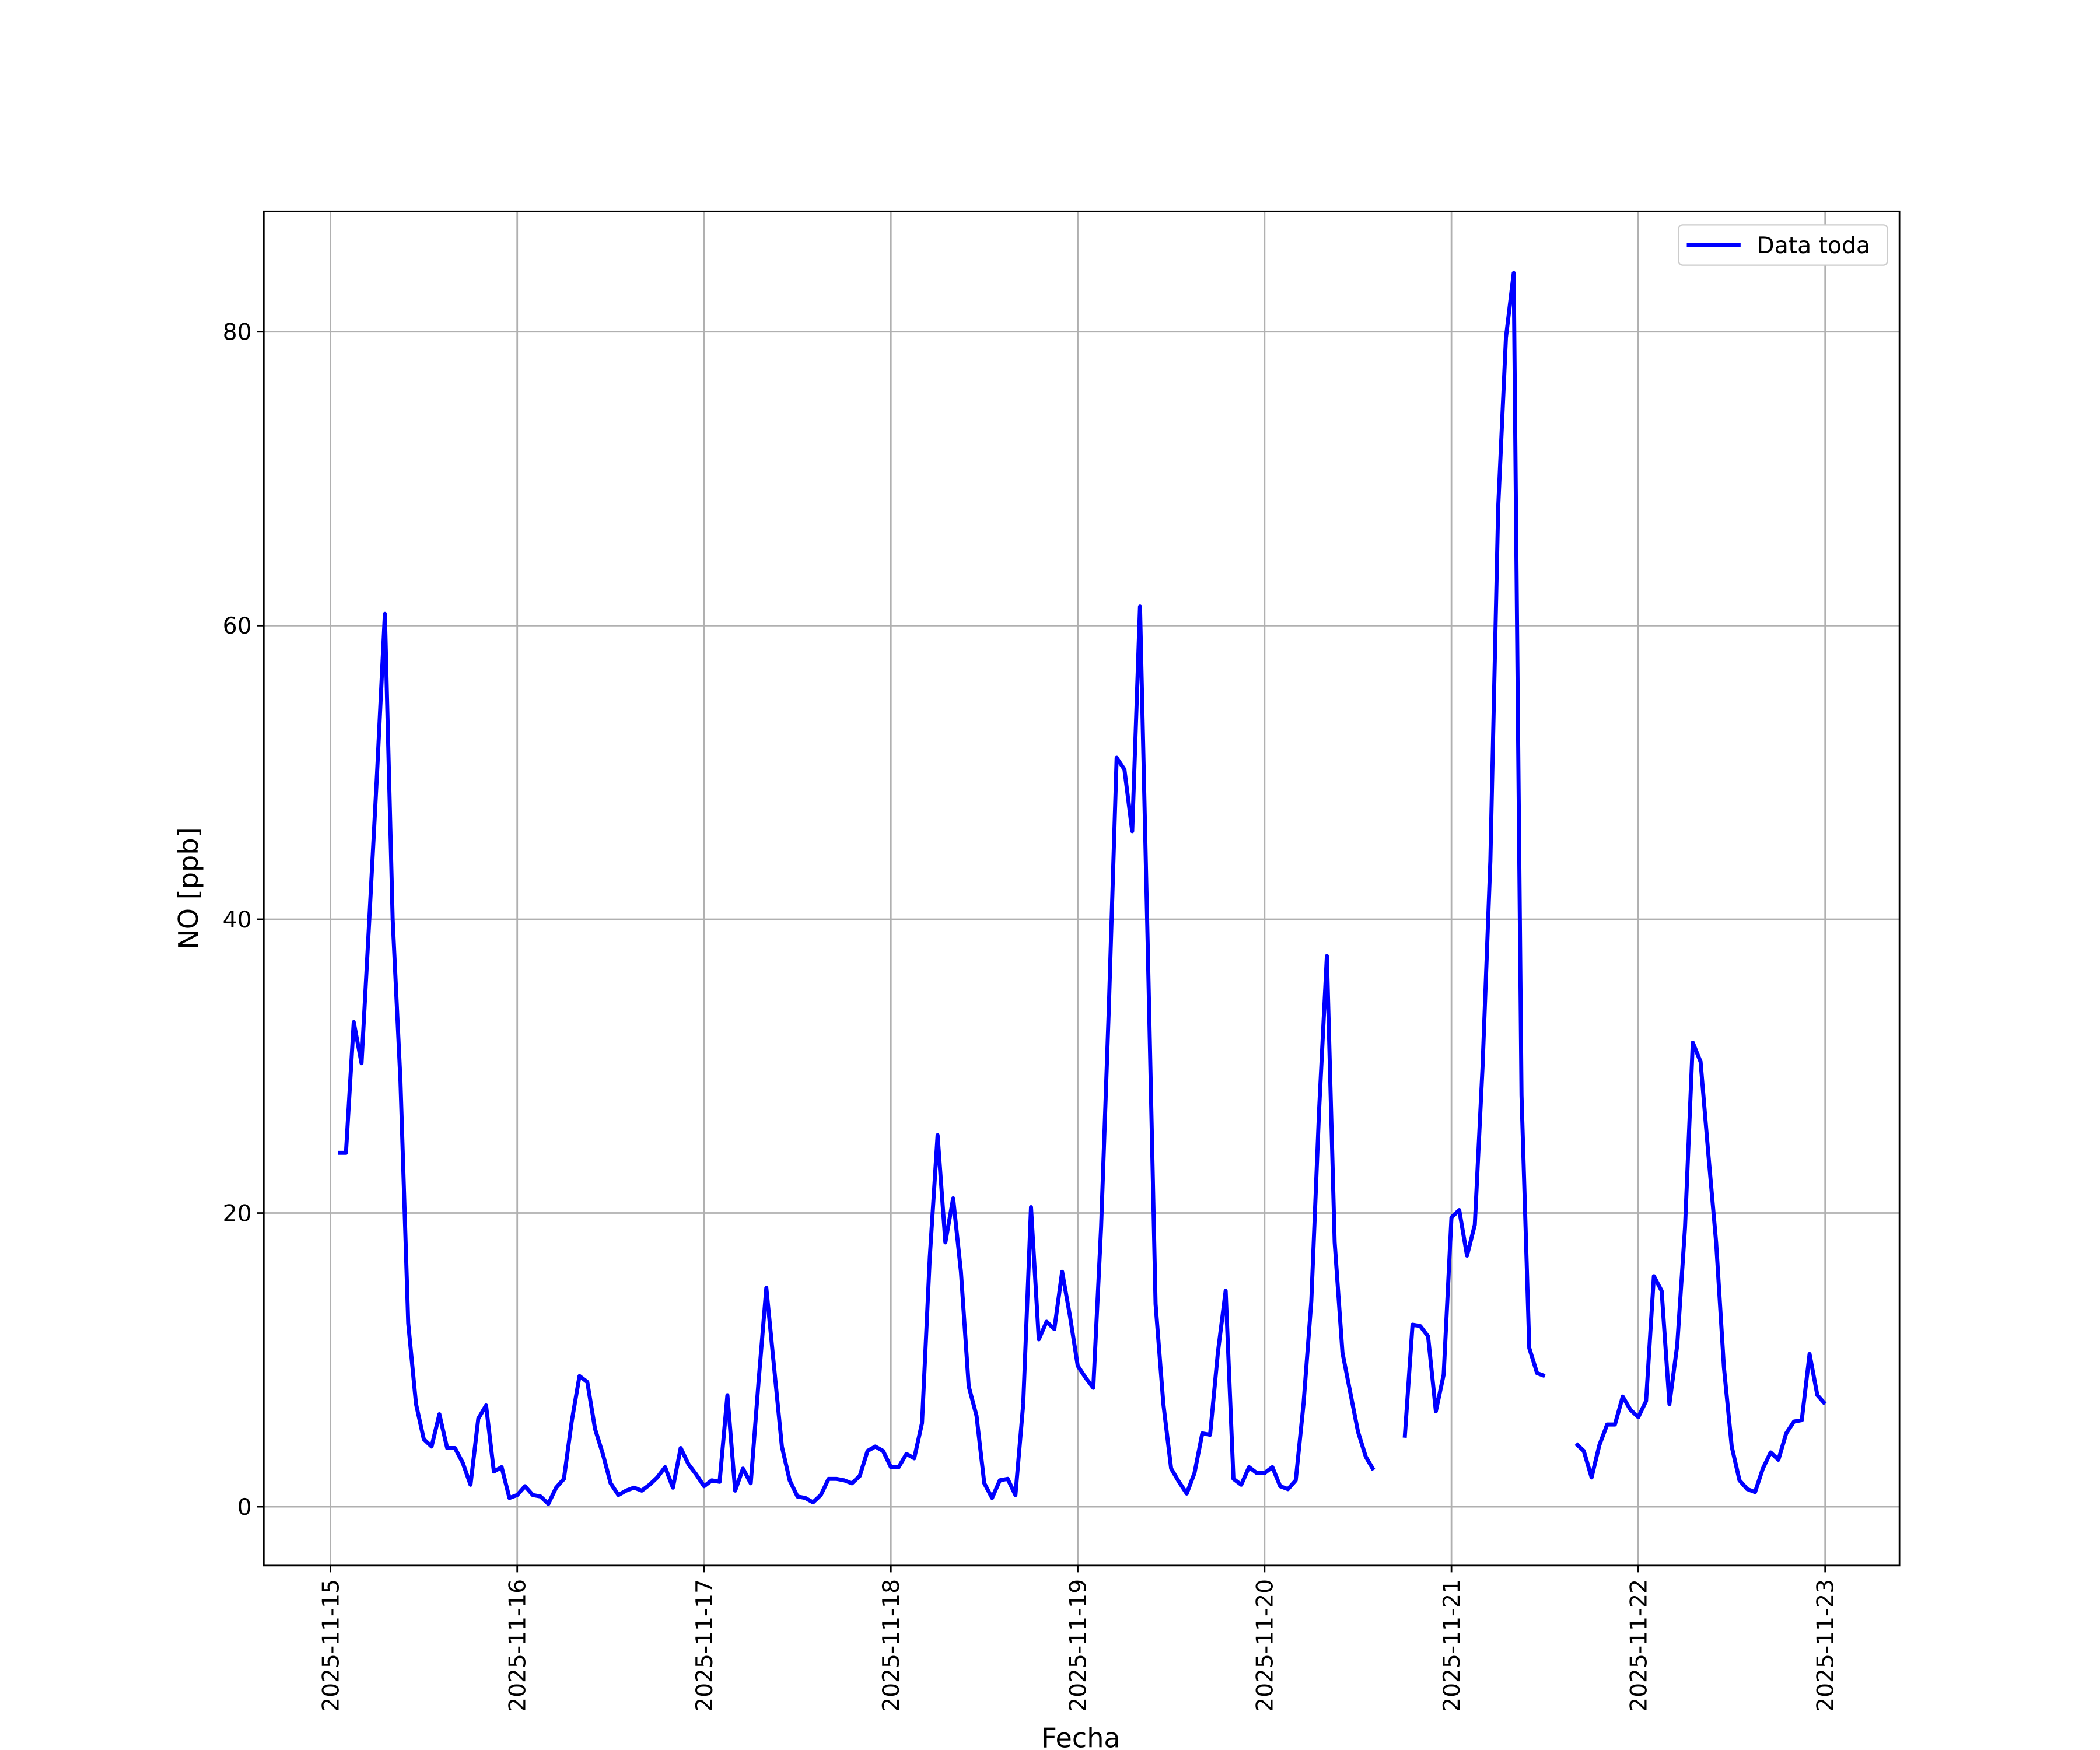 The width and height of the screenshot is (2100, 1750). Describe the element at coordinates (891, 1645) in the screenshot. I see `x-tick-label: 2025-11-18` at that location.